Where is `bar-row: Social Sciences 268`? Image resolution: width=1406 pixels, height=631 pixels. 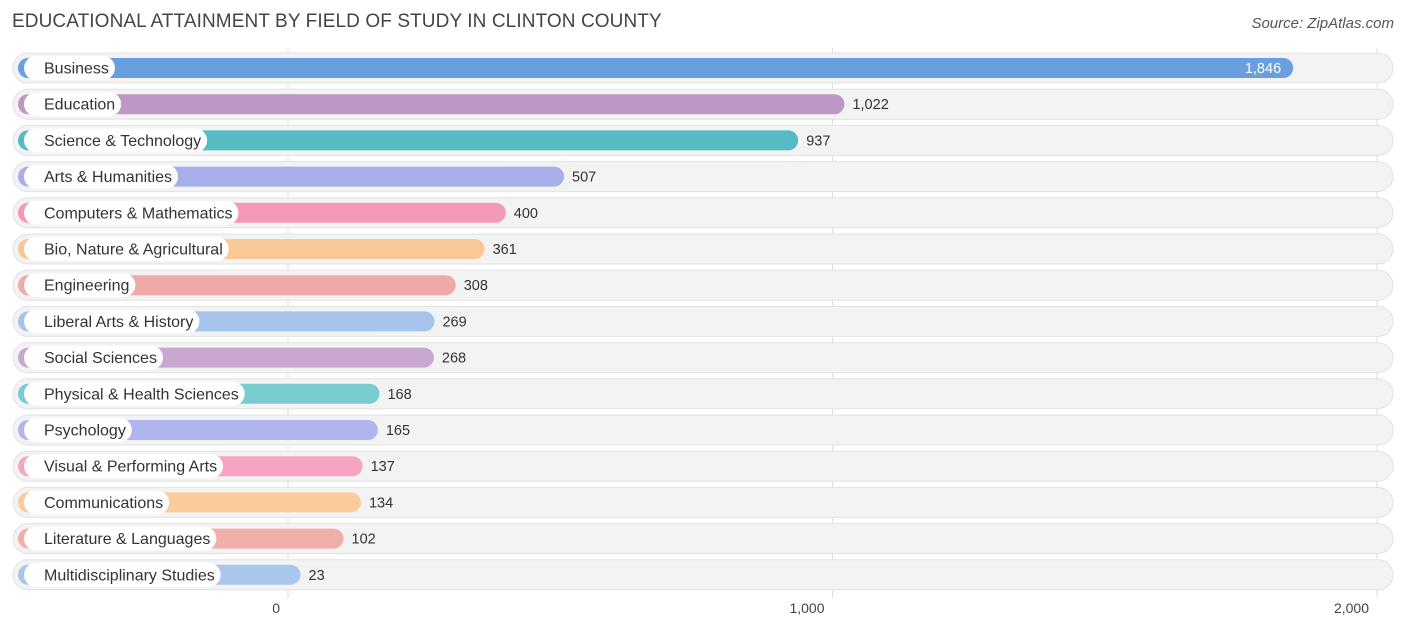 bar-row: Social Sciences 268 is located at coordinates (703, 358).